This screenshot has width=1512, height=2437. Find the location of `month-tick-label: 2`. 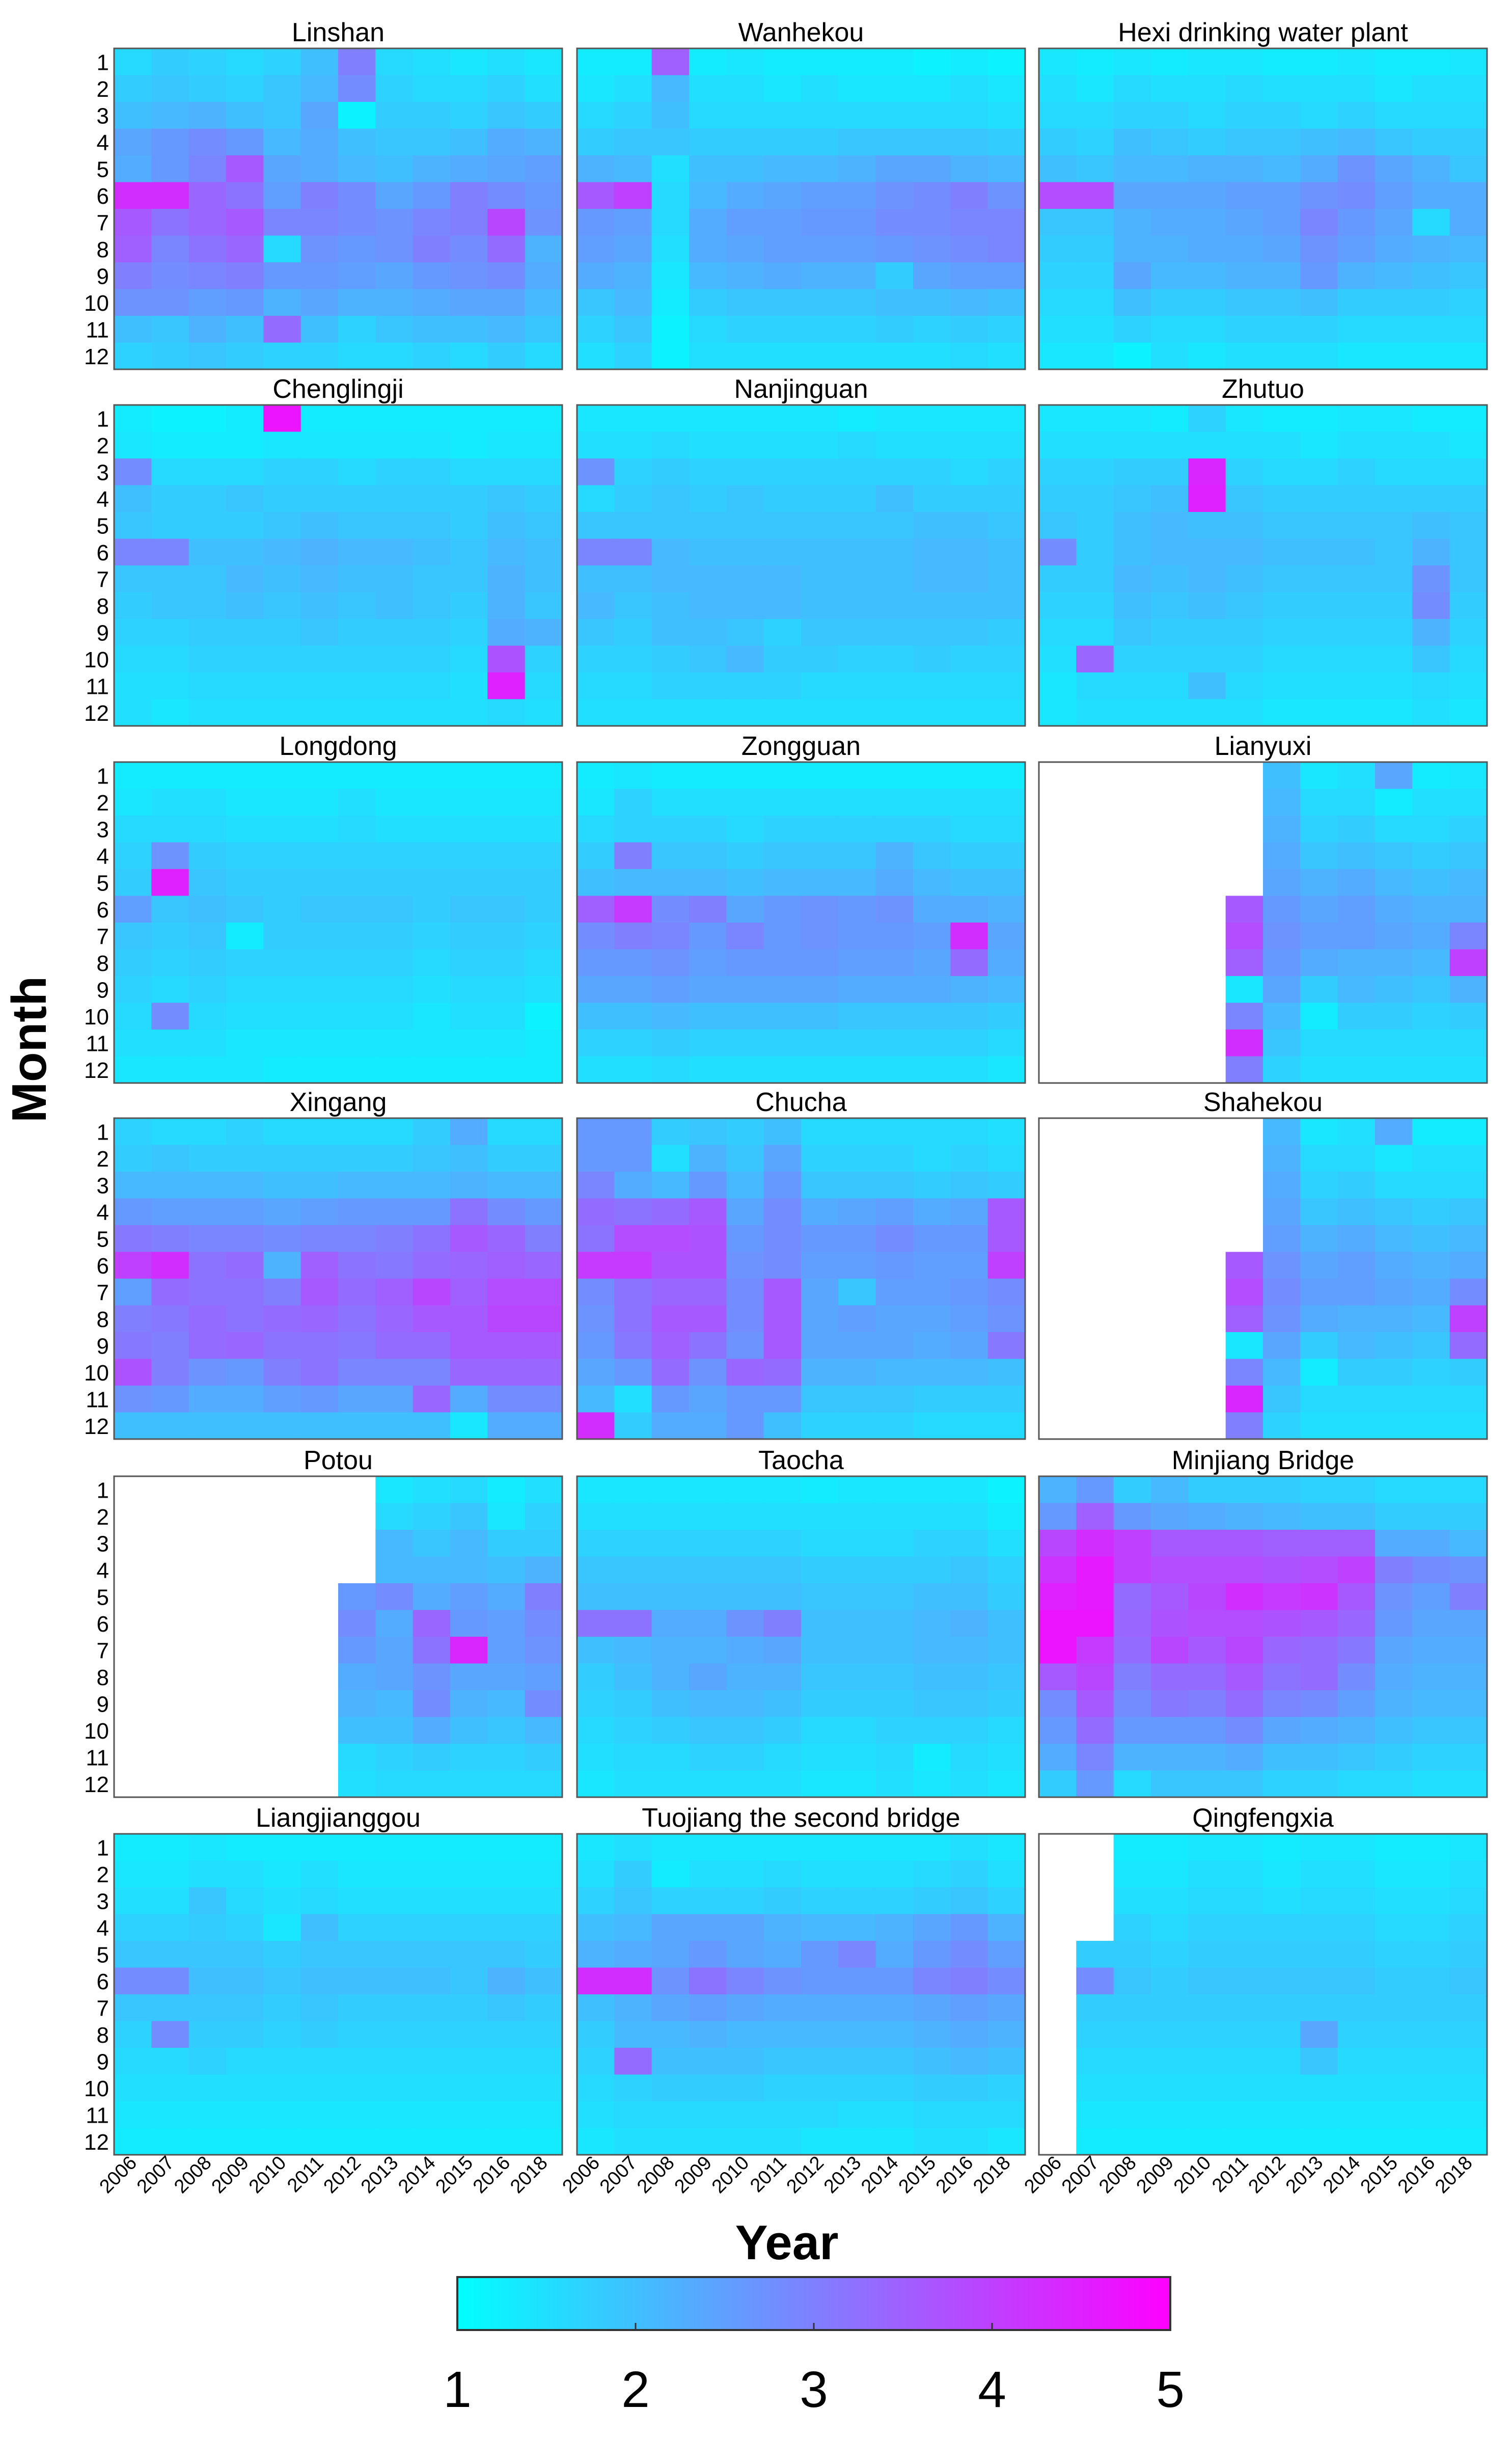

month-tick-label: 2 is located at coordinates (103, 89).